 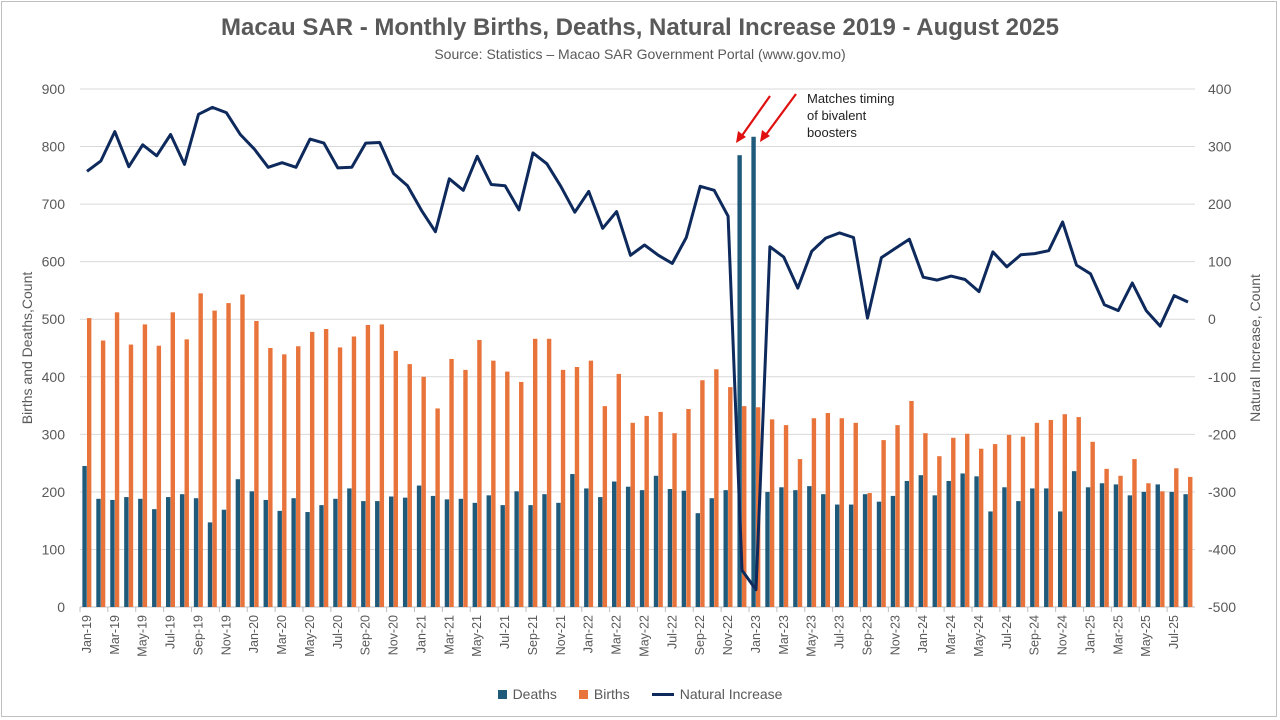 I want to click on x-tick-label: Jul-25, so click(x=1174, y=632).